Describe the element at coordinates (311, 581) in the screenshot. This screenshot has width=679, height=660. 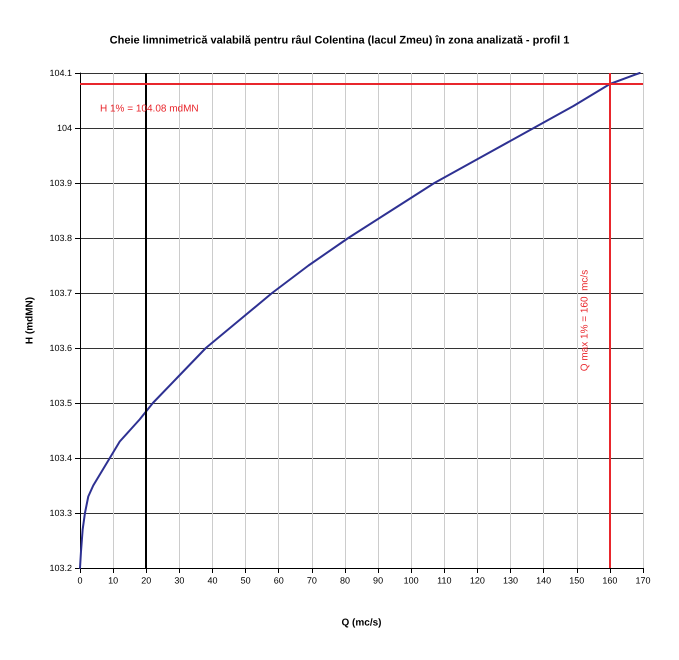
I see `x-tick-label: 70` at that location.